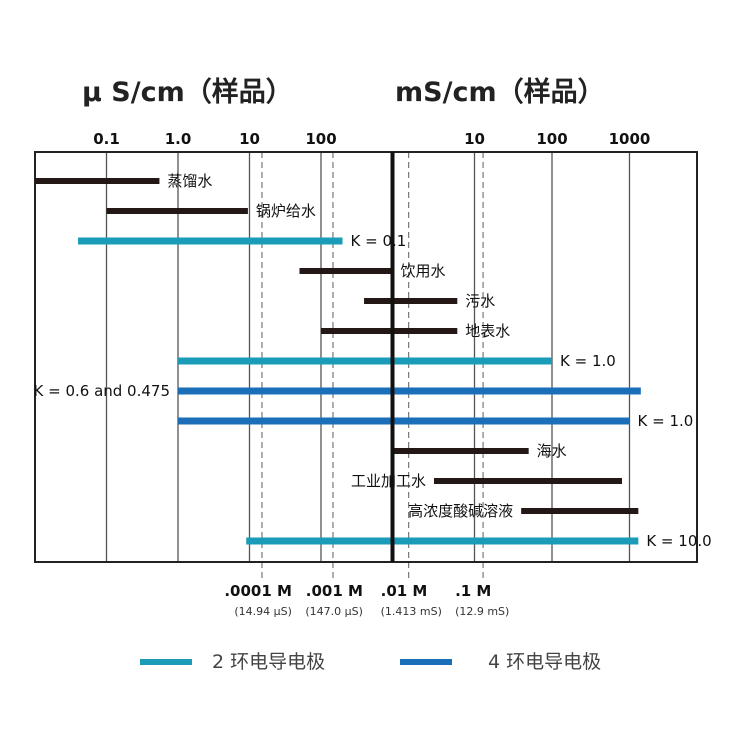 The image size is (750, 750). I want to click on molarity-label: .001 M, so click(334, 591).